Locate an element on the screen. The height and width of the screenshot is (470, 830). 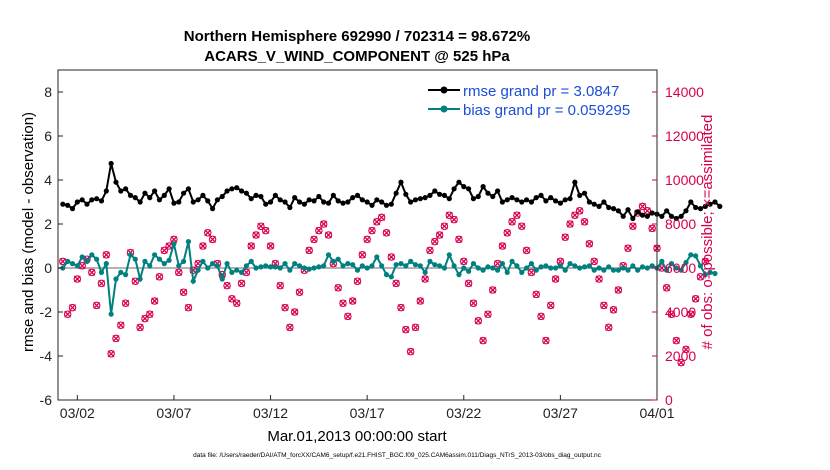
left-tick-label: 4 is located at coordinates (48, 180).